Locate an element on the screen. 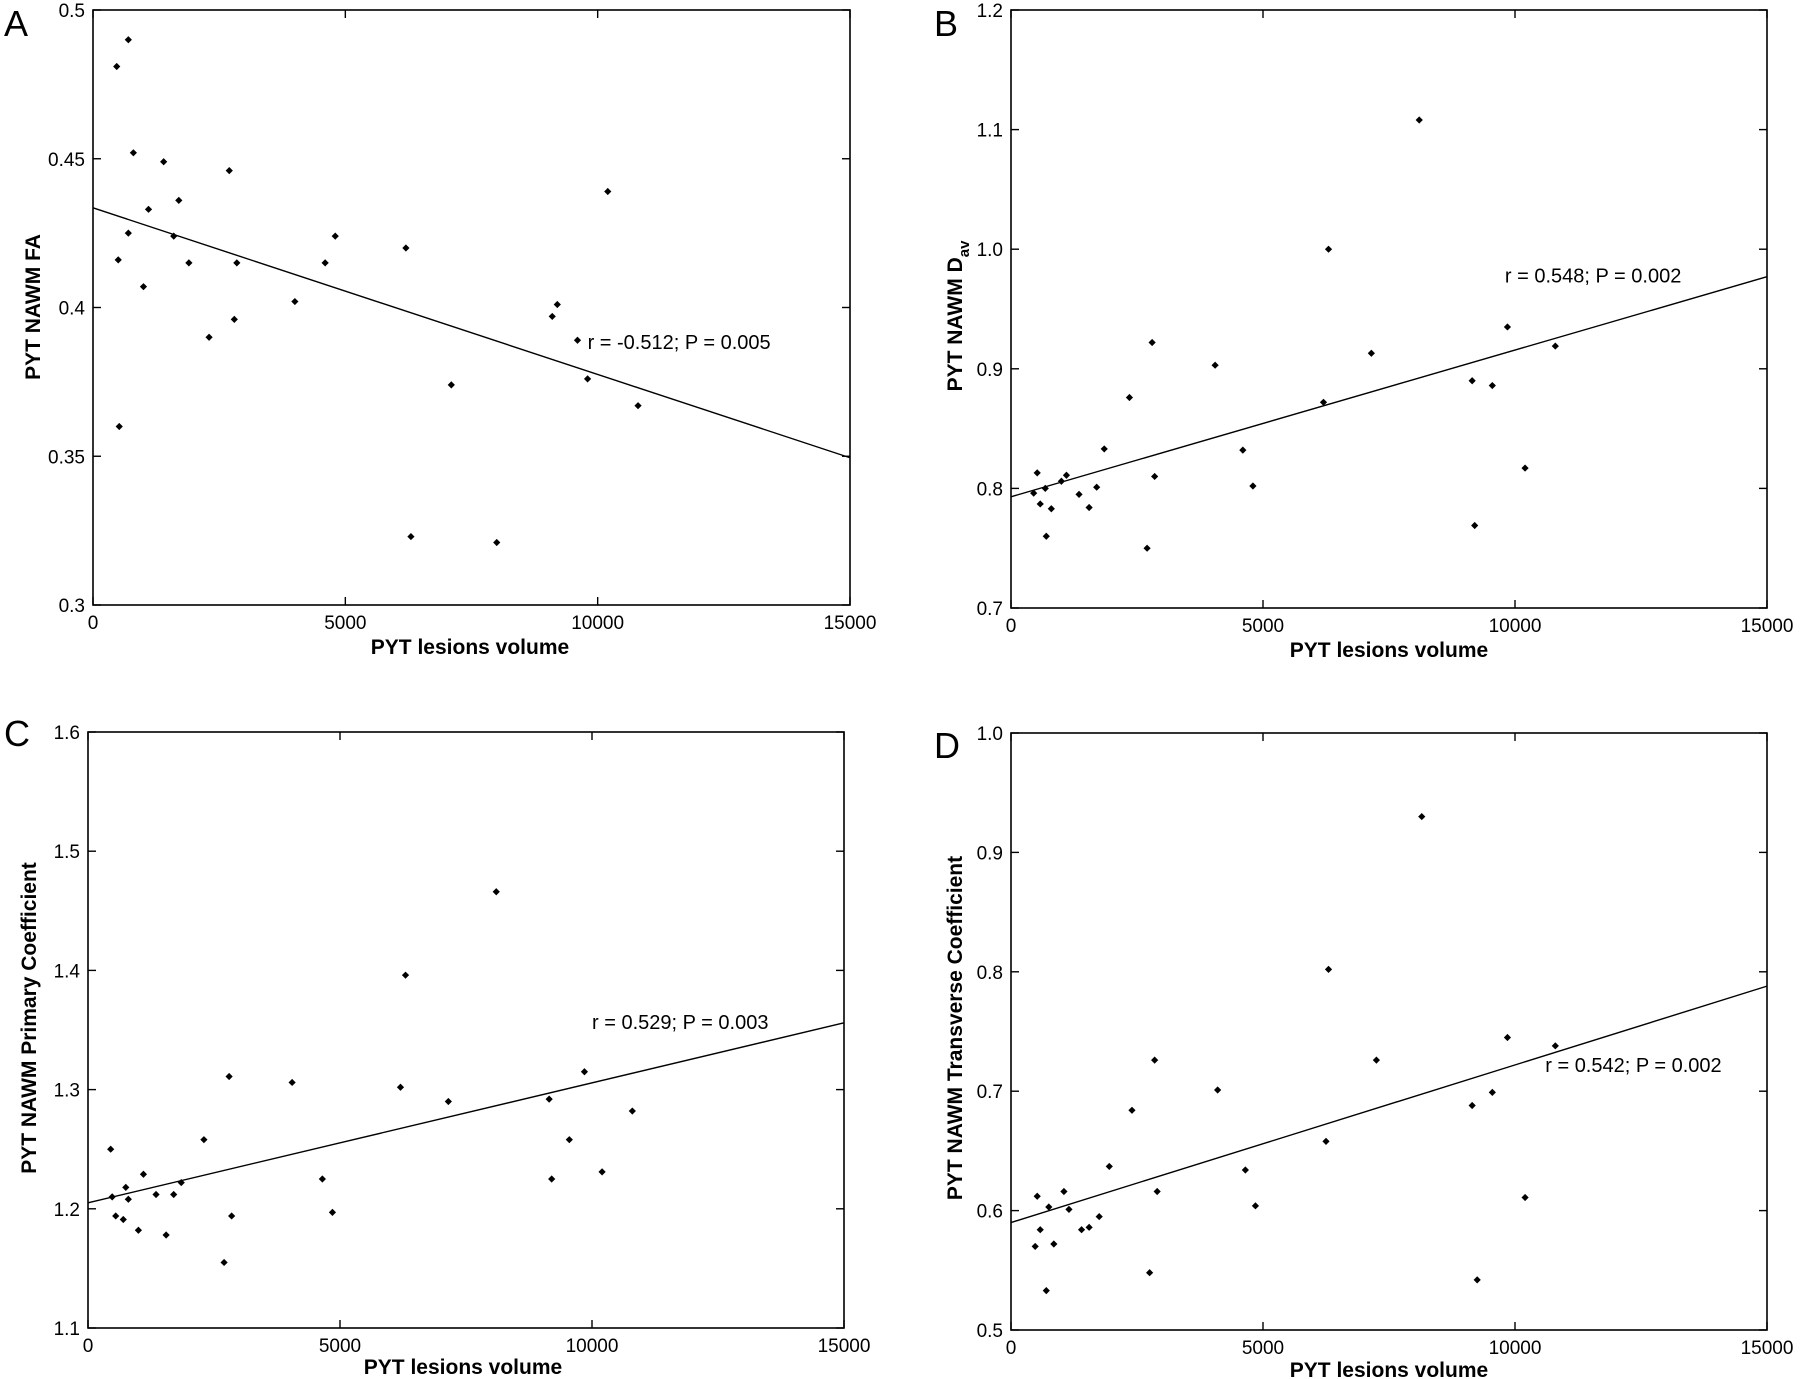 This screenshot has width=1800, height=1379. y-tick-label: 0.5 is located at coordinates (990, 1331).